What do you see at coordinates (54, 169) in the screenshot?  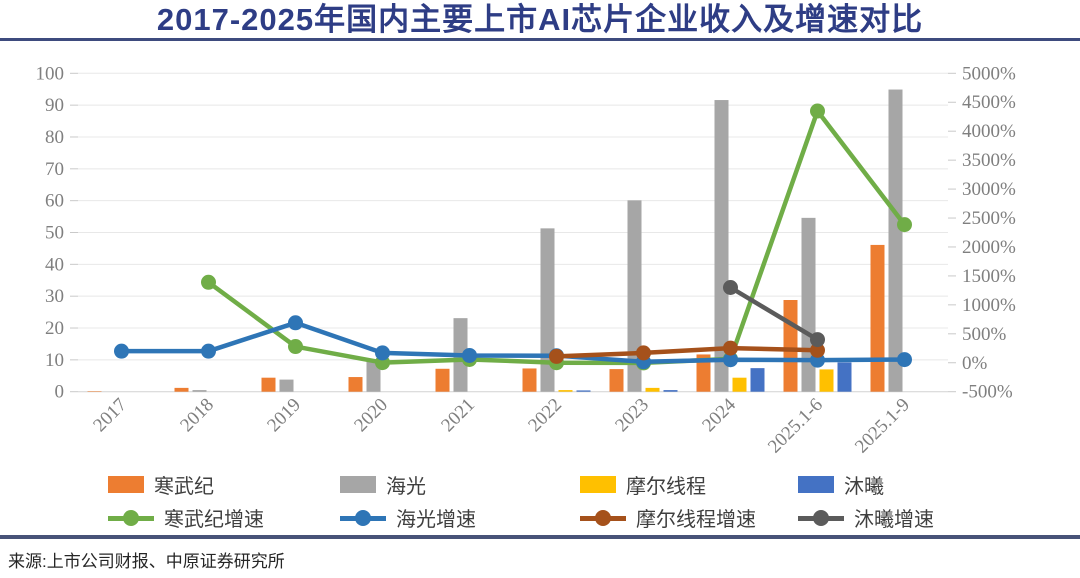 I see `left-axis-label: 70` at bounding box center [54, 169].